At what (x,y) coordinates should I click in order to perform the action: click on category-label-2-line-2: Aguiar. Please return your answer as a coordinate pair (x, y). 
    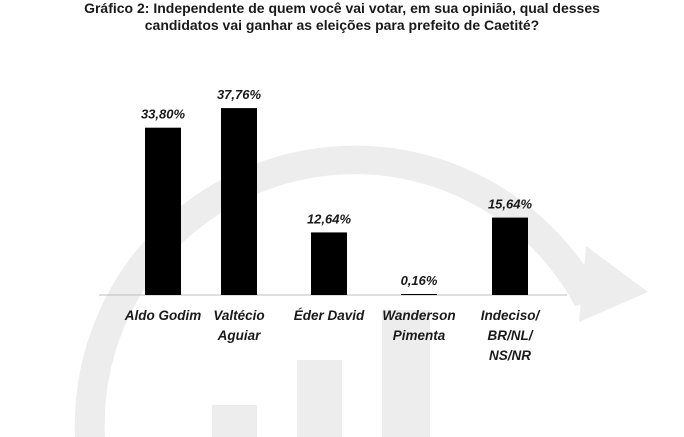
    Looking at the image, I should click on (239, 335).